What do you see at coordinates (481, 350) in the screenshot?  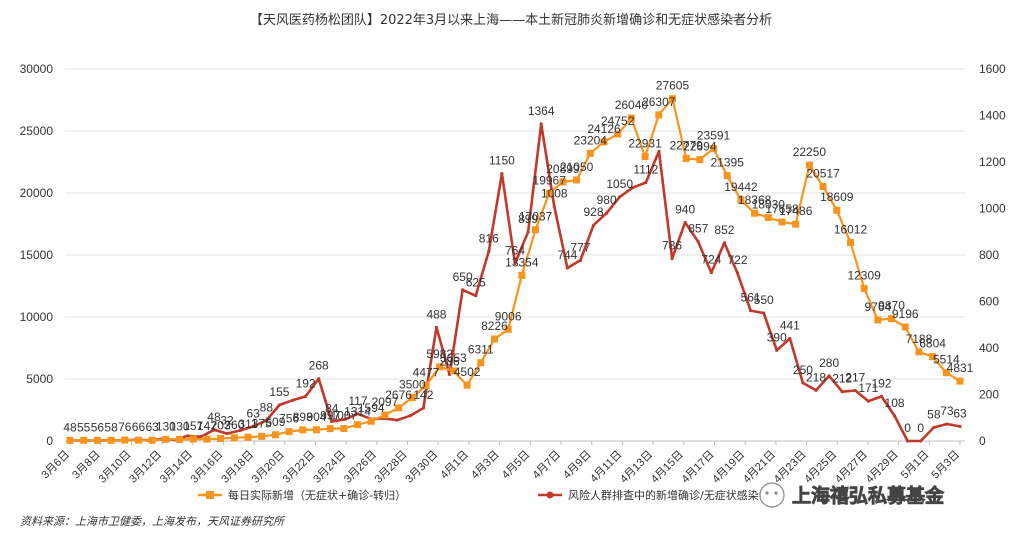 I see `daily-new-data-label: 6311` at bounding box center [481, 350].